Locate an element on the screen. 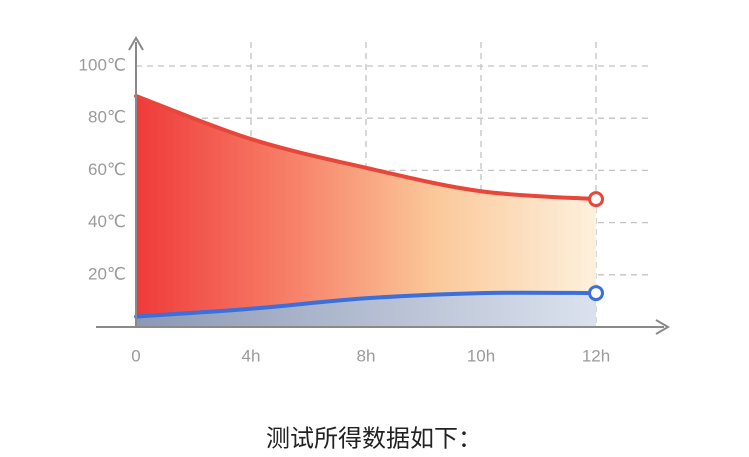 The height and width of the screenshot is (457, 749). y-tick-label: 40℃ is located at coordinates (107, 221).